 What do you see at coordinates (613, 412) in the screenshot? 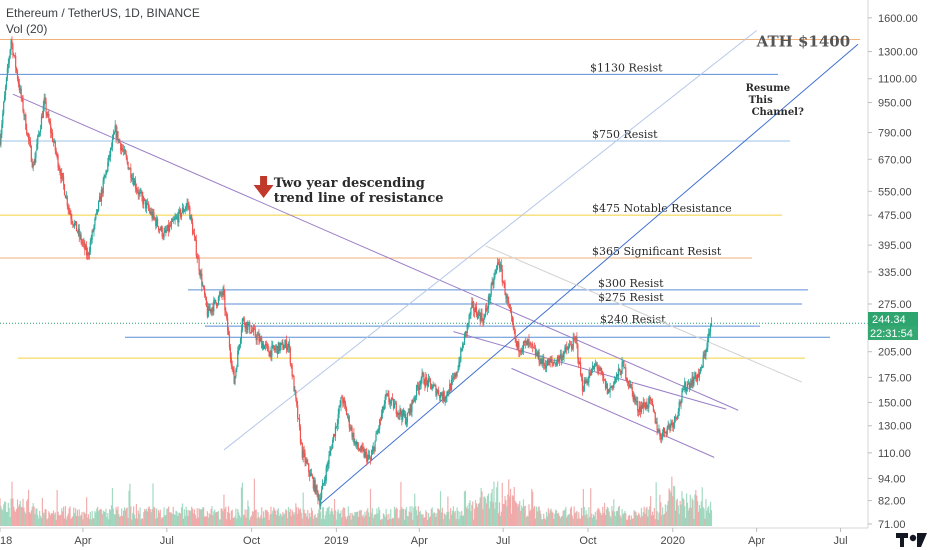
I see `channel-lower-line` at bounding box center [613, 412].